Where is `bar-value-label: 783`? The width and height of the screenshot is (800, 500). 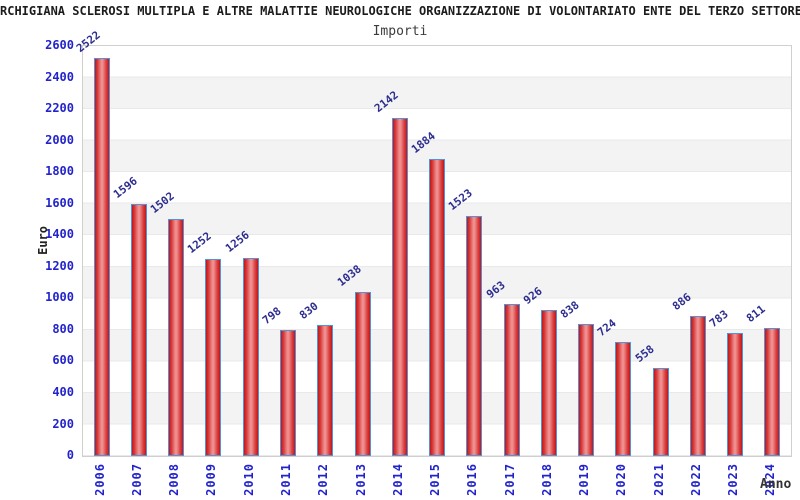
bar-value-label: 783 is located at coordinates (719, 318).